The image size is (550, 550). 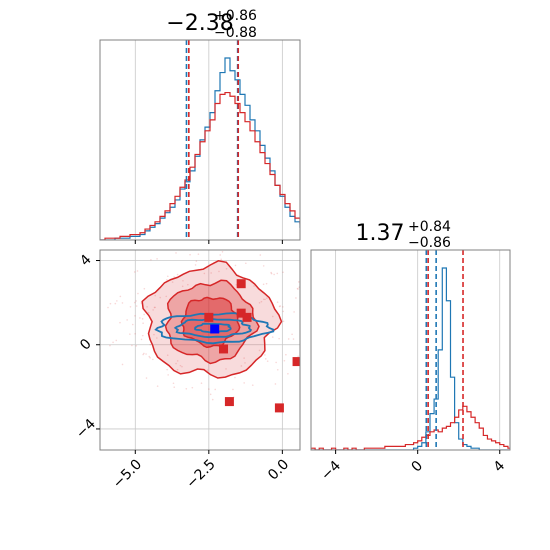 I want to click on title-param1-value: −2.38, so click(x=199, y=23).